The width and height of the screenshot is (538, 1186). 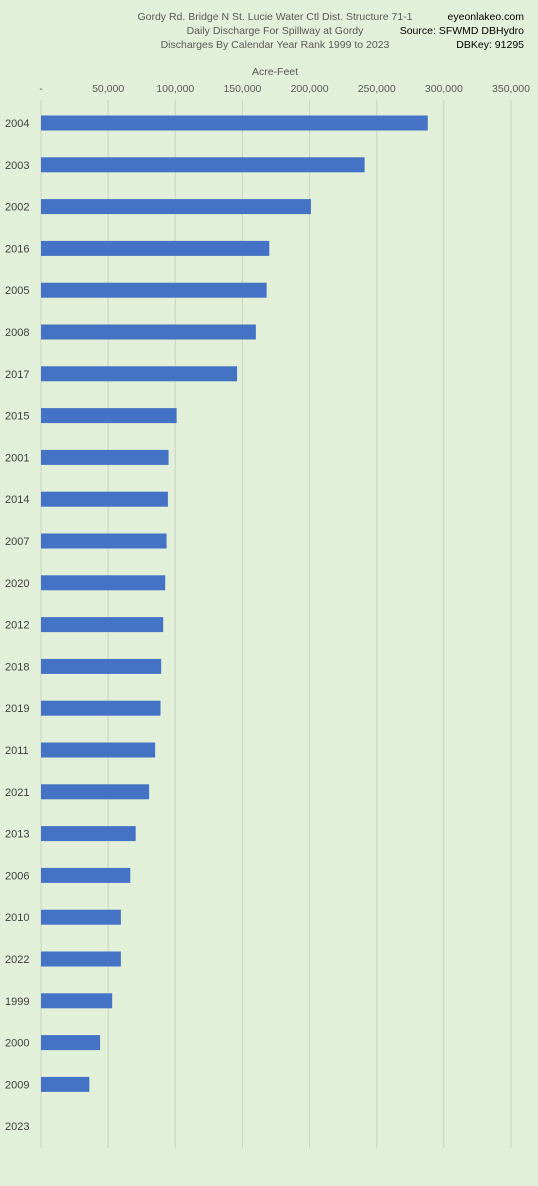 What do you see at coordinates (17, 542) in the screenshot?
I see `category-label: 2007` at bounding box center [17, 542].